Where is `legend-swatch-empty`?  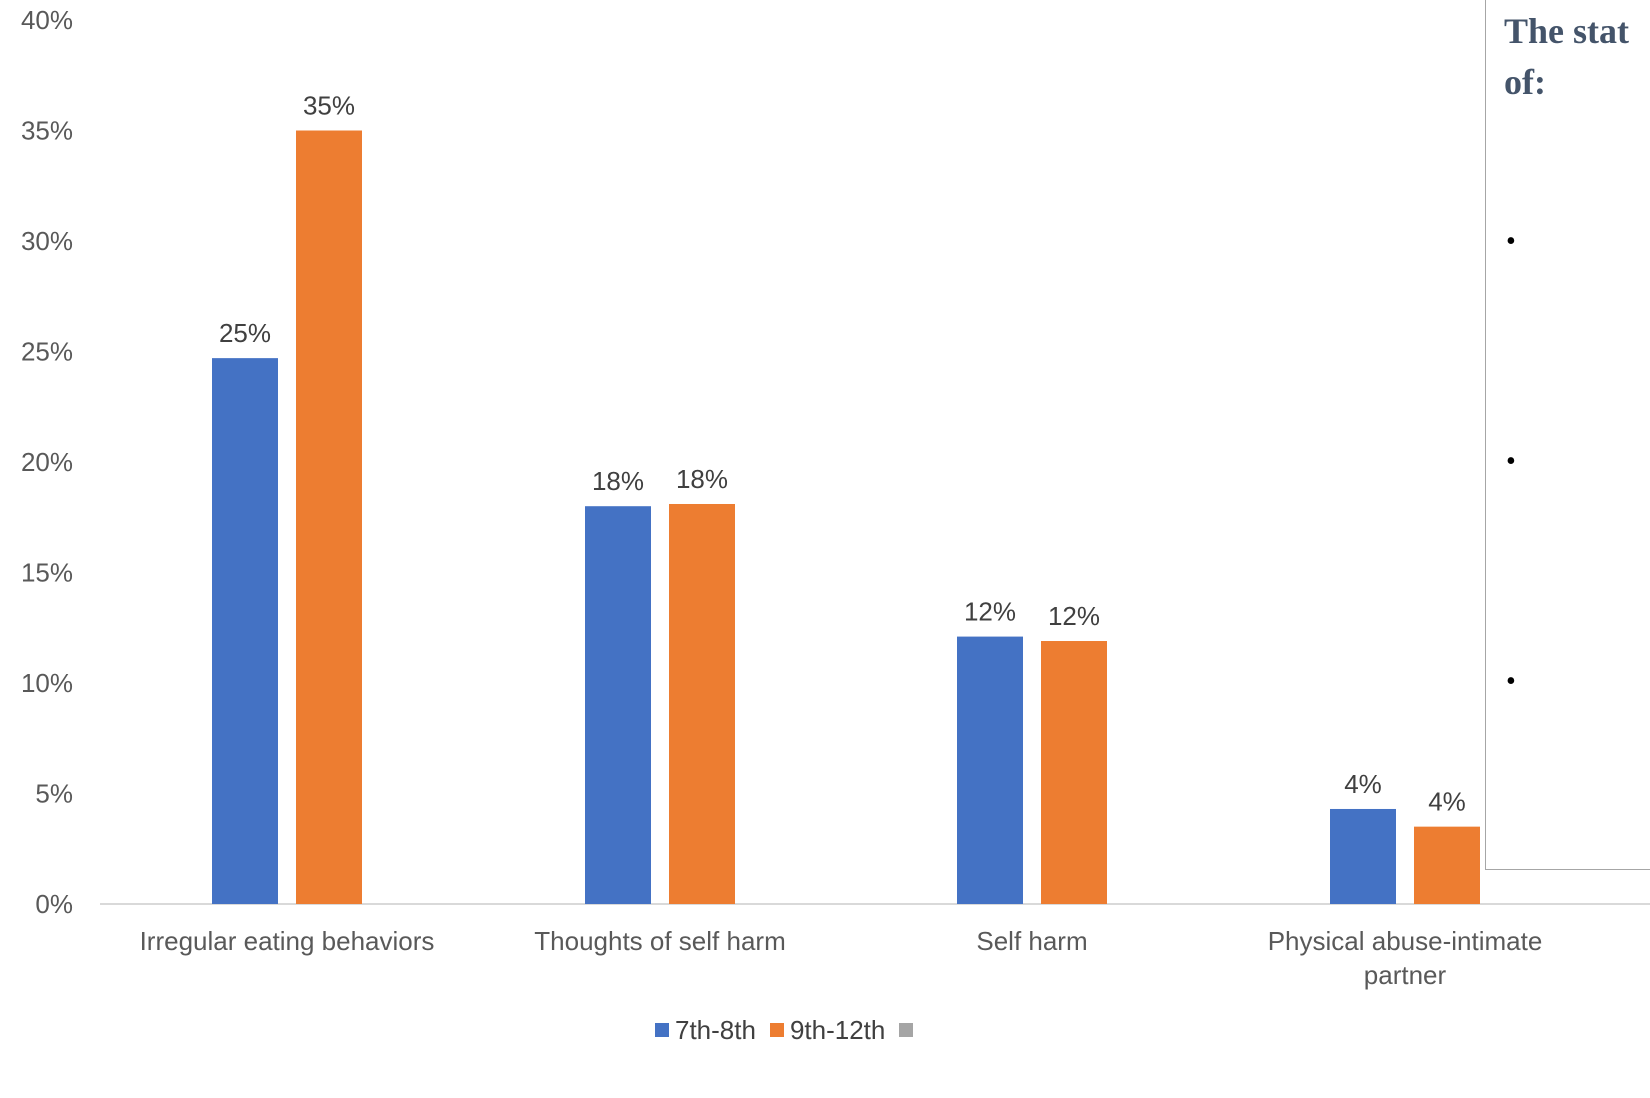
legend-swatch-empty is located at coordinates (906, 1030).